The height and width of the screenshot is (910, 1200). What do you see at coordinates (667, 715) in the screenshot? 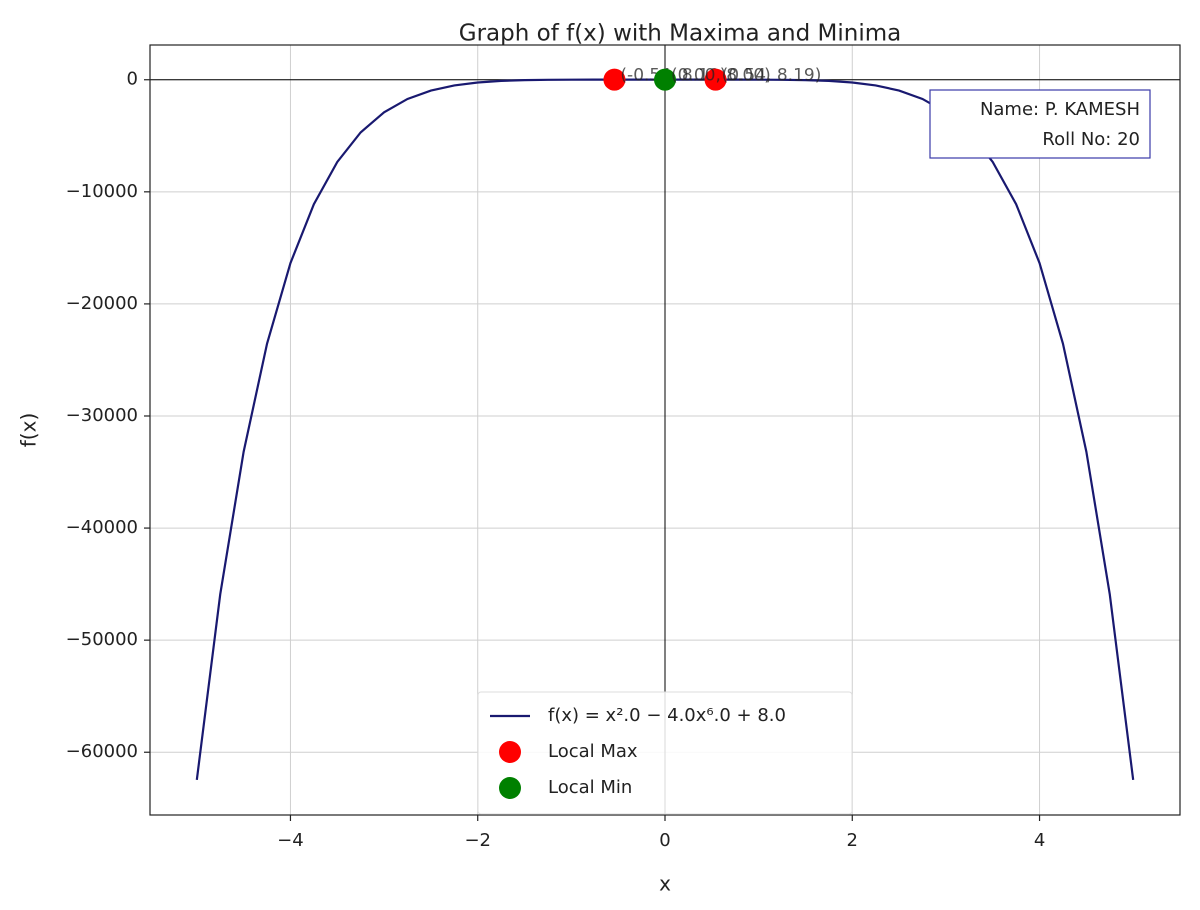
I see `legend-label: f(x) = x².0 − 4.0x⁶.0 + 8.0` at bounding box center [667, 715].